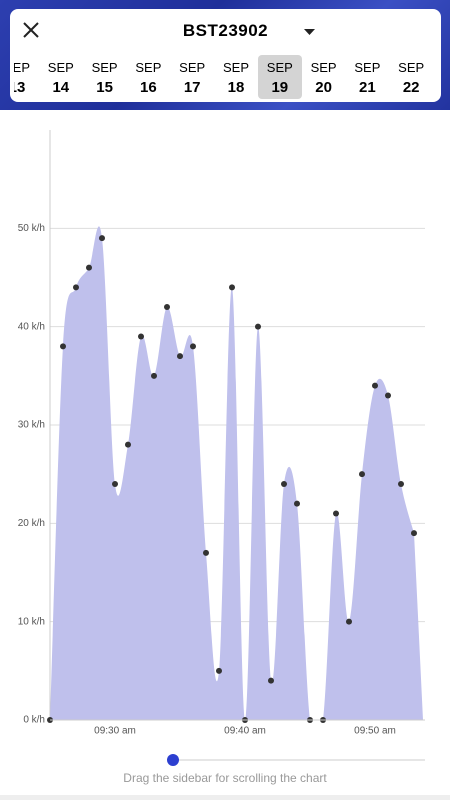  What do you see at coordinates (375, 731) in the screenshot?
I see `x-tick-label: 09:50 am` at bounding box center [375, 731].